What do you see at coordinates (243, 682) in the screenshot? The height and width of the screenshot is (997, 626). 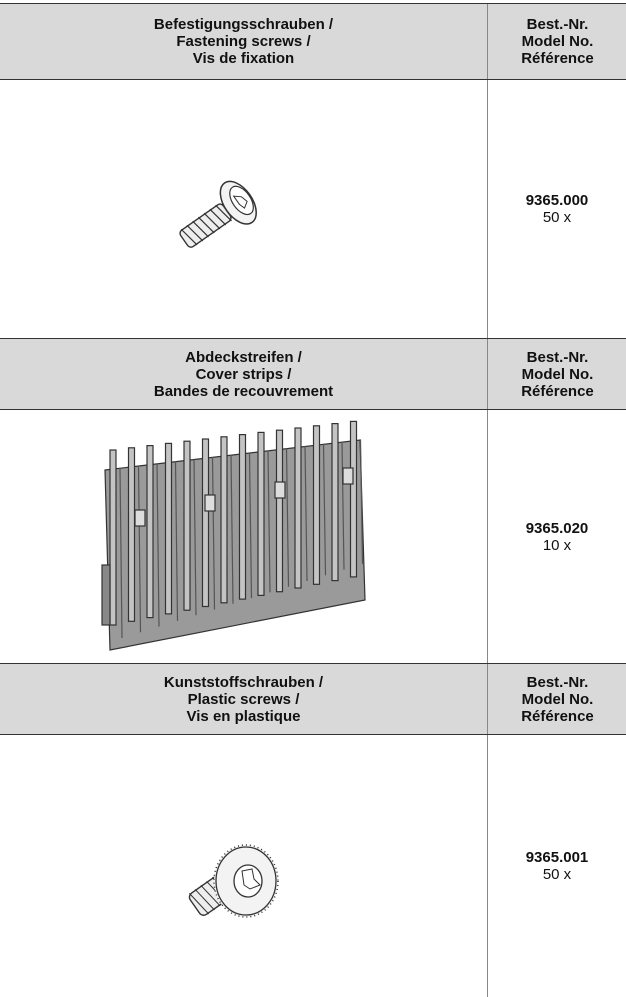 I see `title-line: Kunststoffschrauben /` at bounding box center [243, 682].